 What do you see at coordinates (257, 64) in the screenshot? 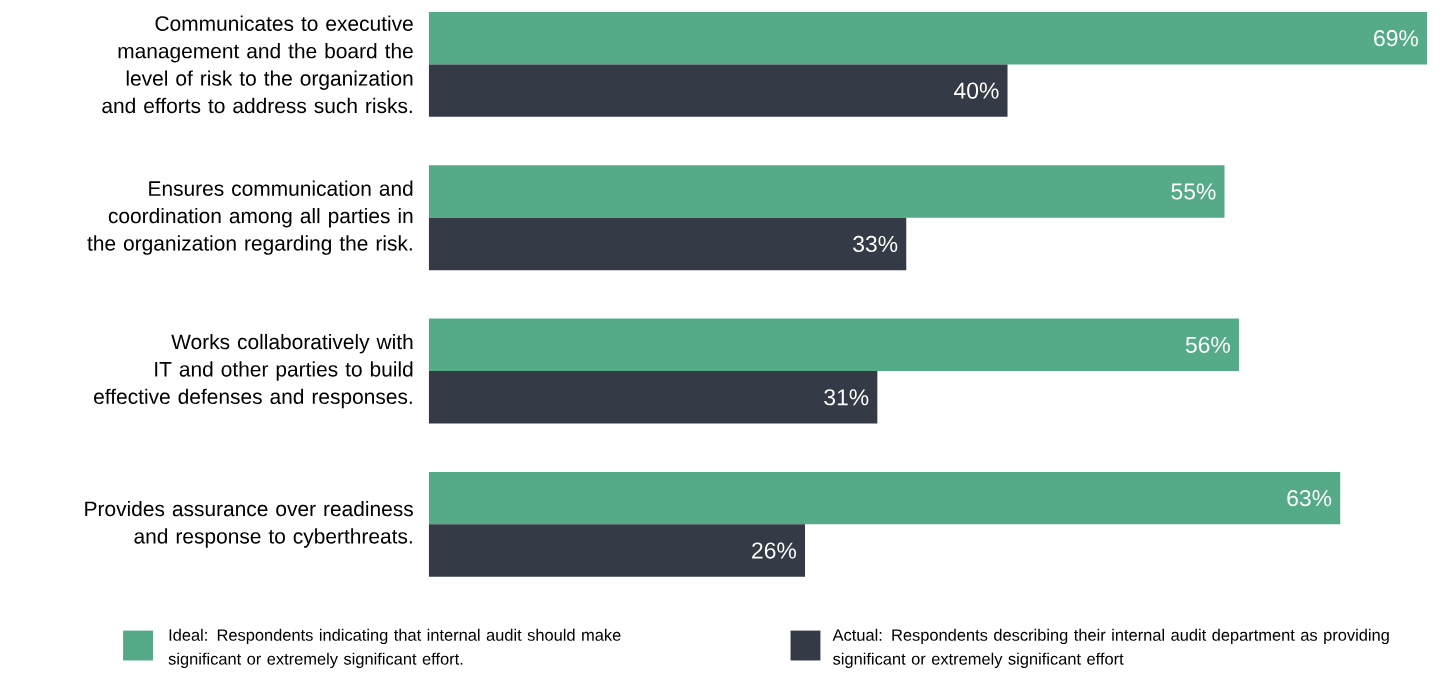
I see `y-tick-label: Communicates to executive management and the board the level of risk to the organization and efforts to address such risks.` at bounding box center [257, 64].